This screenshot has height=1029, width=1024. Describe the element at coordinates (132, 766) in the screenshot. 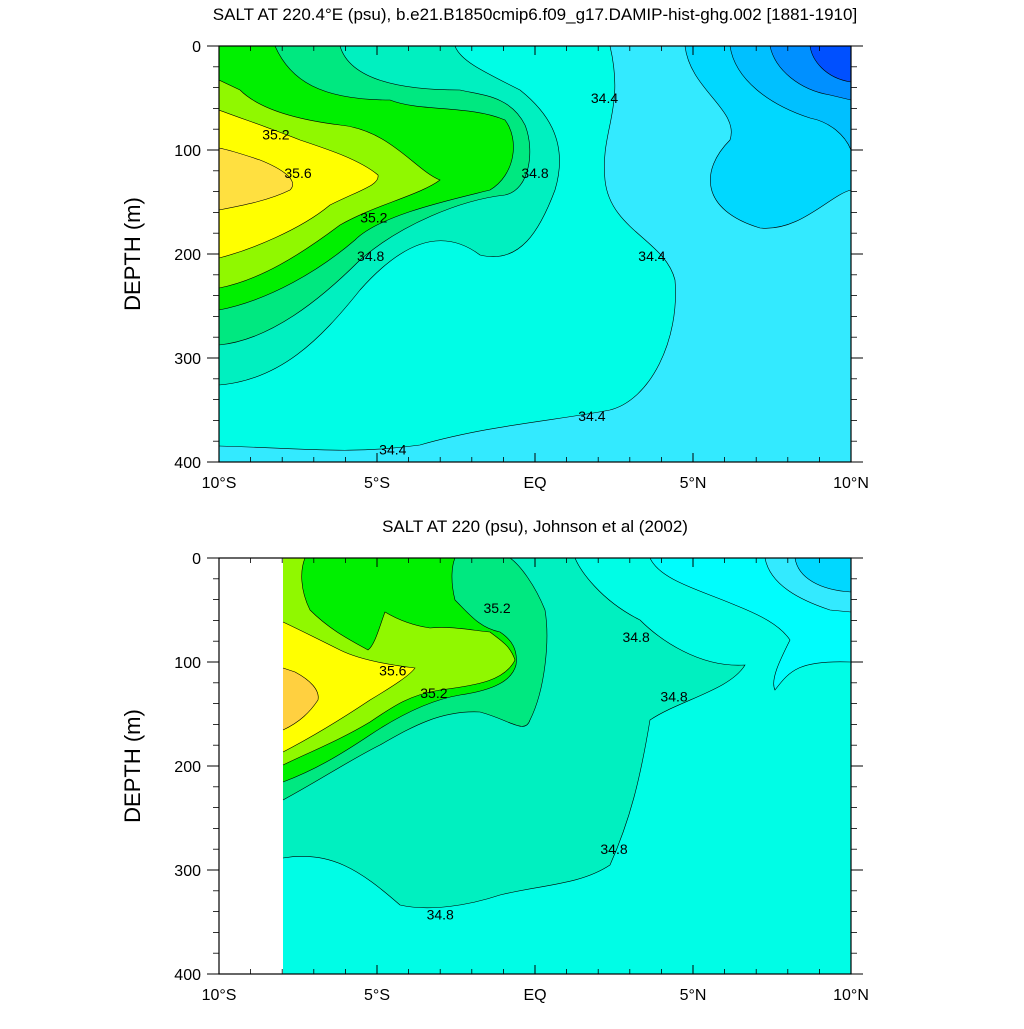

I see `bottom-y-axis-label: DEPTH (m)` at that location.